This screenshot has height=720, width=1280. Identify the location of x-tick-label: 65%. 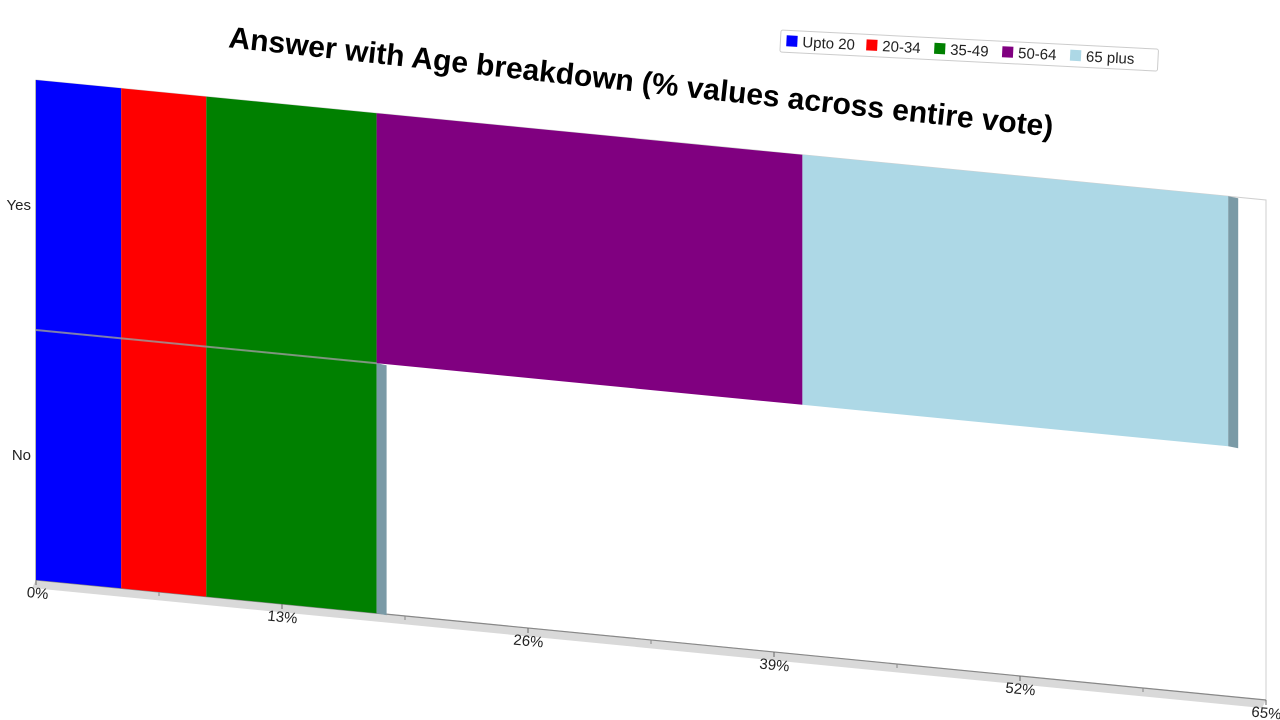
(1265, 712).